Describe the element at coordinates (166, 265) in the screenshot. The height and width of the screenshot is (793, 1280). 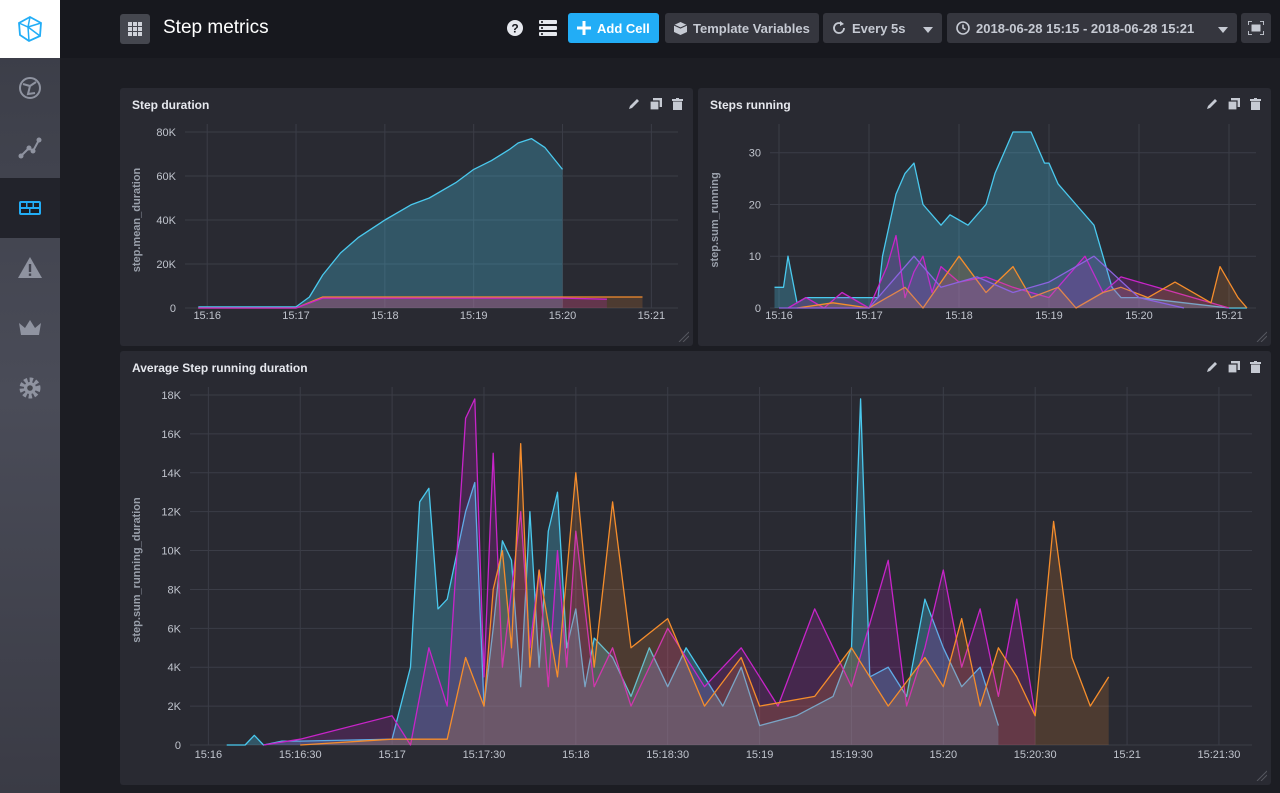
I see `y-tick-label: 20K` at that location.